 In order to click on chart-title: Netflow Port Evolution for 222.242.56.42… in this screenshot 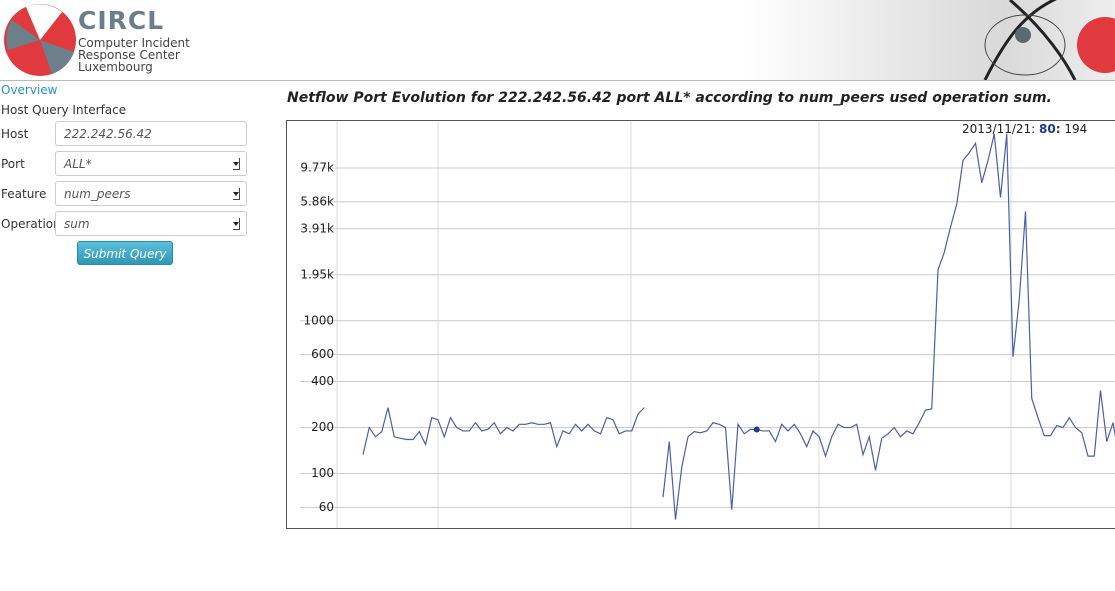, I will do `click(669, 98)`.